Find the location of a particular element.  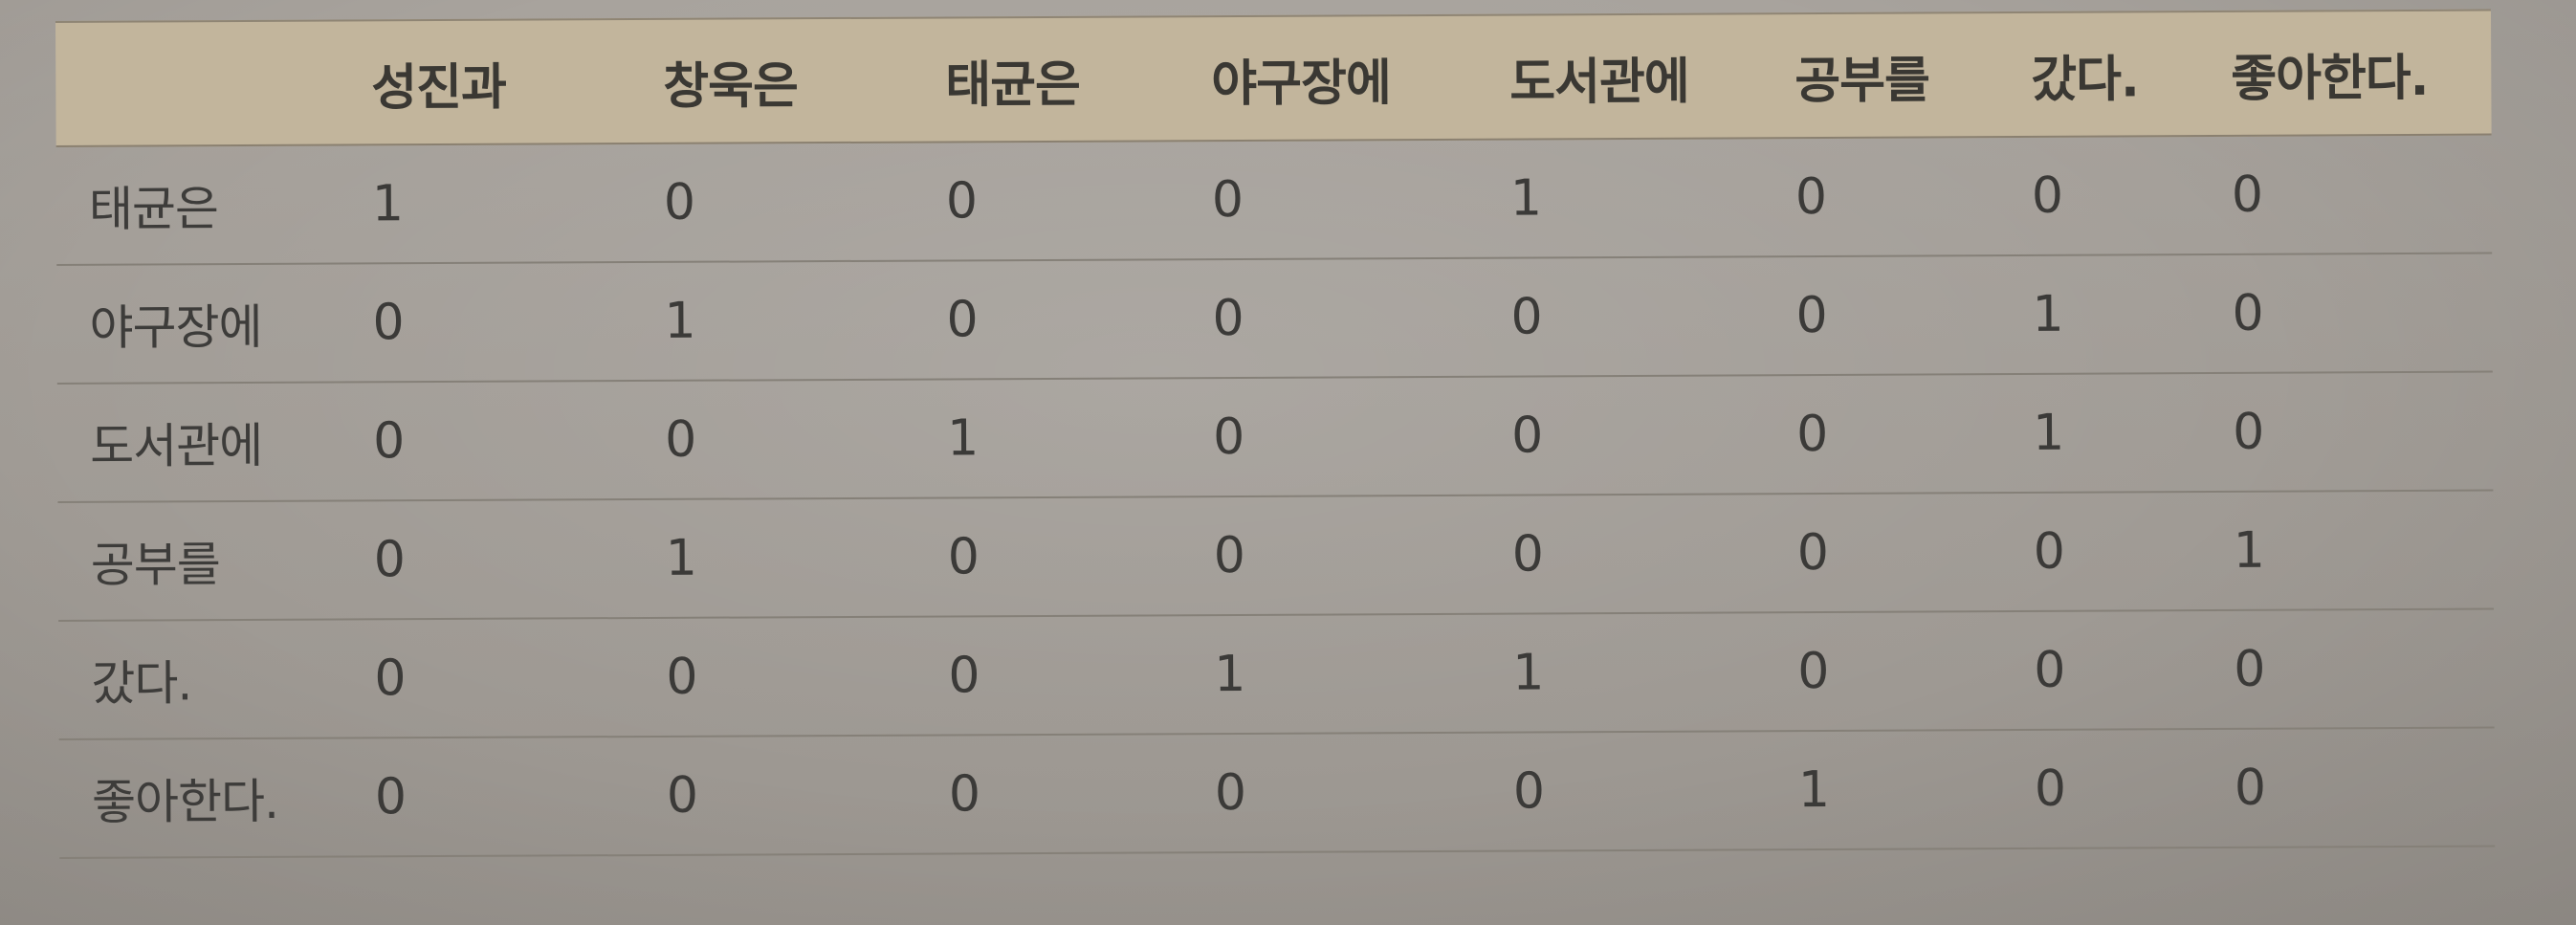

row-label: 태균은 is located at coordinates (153, 209).